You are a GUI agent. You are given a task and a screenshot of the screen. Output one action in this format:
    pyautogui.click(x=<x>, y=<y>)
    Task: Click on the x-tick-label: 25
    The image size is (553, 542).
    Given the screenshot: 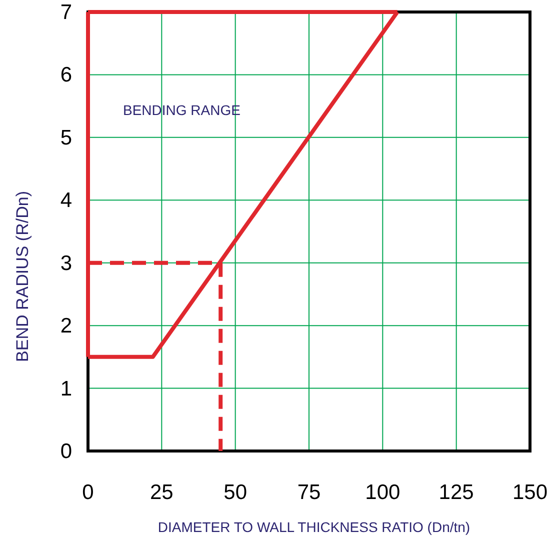 What is the action you would take?
    pyautogui.click(x=162, y=492)
    